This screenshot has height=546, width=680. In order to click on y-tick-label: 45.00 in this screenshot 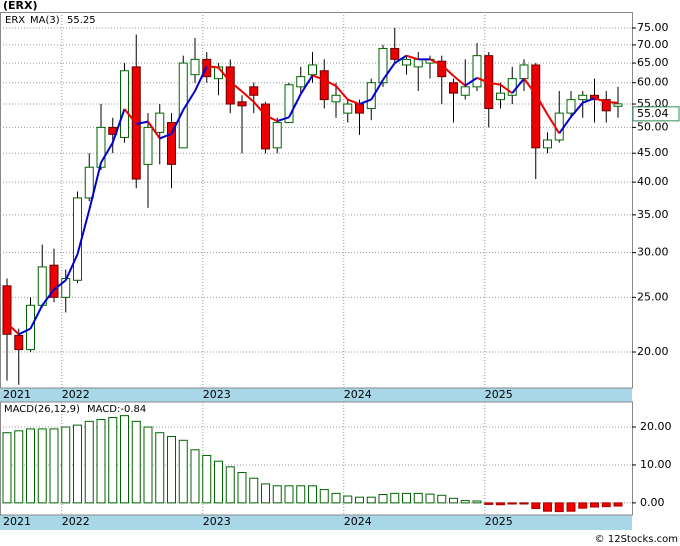, I will do `click(653, 152)`.